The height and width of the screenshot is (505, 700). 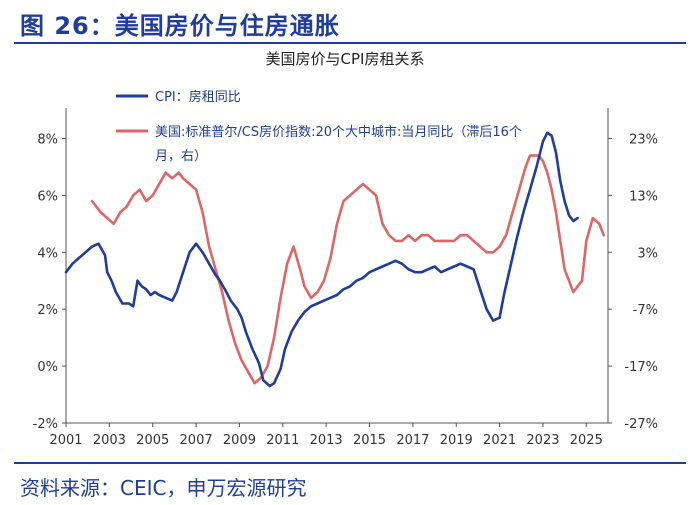 What do you see at coordinates (180, 26) in the screenshot?
I see `figure-title: 图 26：美国房价与住房通胀` at bounding box center [180, 26].